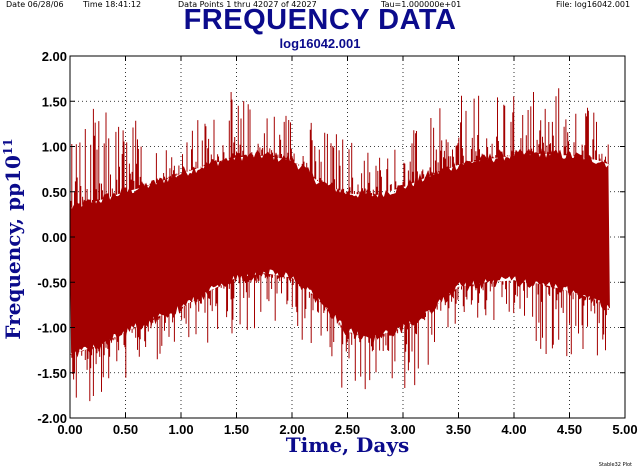 This screenshot has height=472, width=640. What do you see at coordinates (247, 4) in the screenshot?
I see `header-points: Data Points 1 thru 42027 of 42027` at bounding box center [247, 4].